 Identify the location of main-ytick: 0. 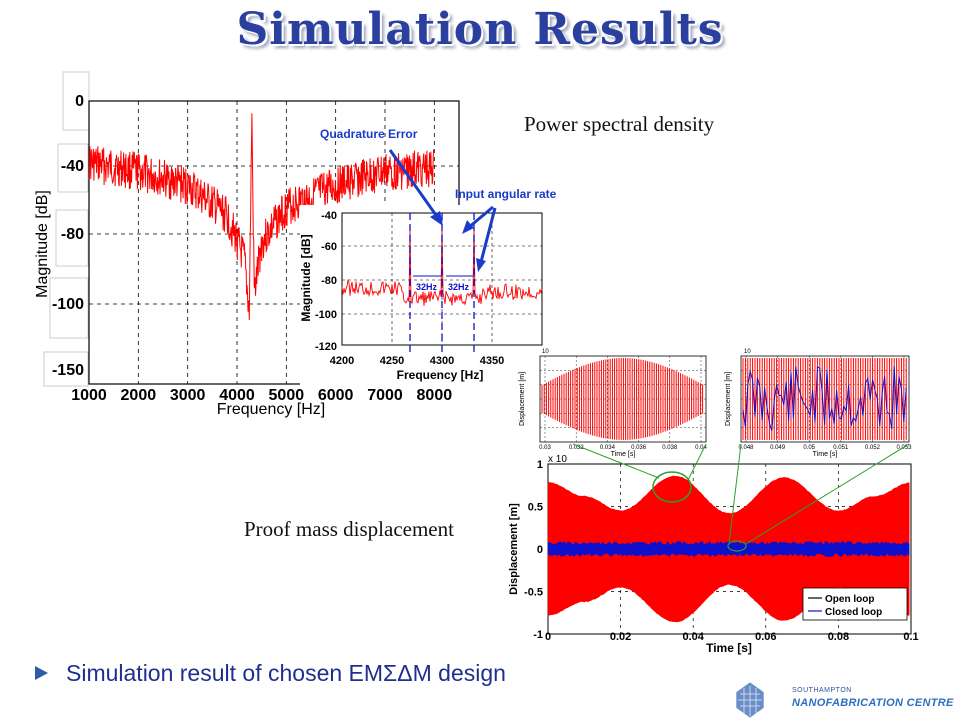
(79, 101).